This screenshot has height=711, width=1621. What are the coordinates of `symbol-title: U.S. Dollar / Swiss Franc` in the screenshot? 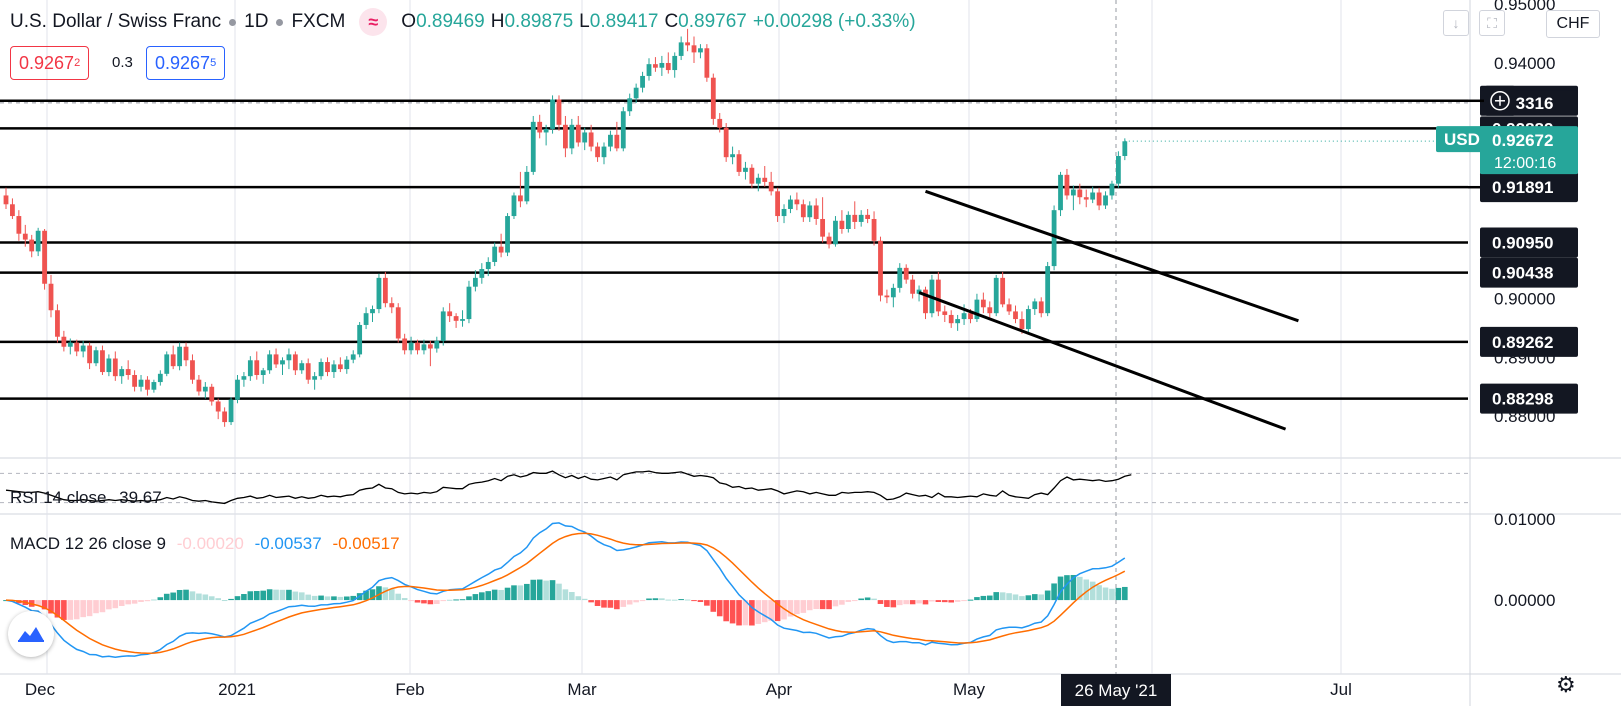 It's located at (116, 21).